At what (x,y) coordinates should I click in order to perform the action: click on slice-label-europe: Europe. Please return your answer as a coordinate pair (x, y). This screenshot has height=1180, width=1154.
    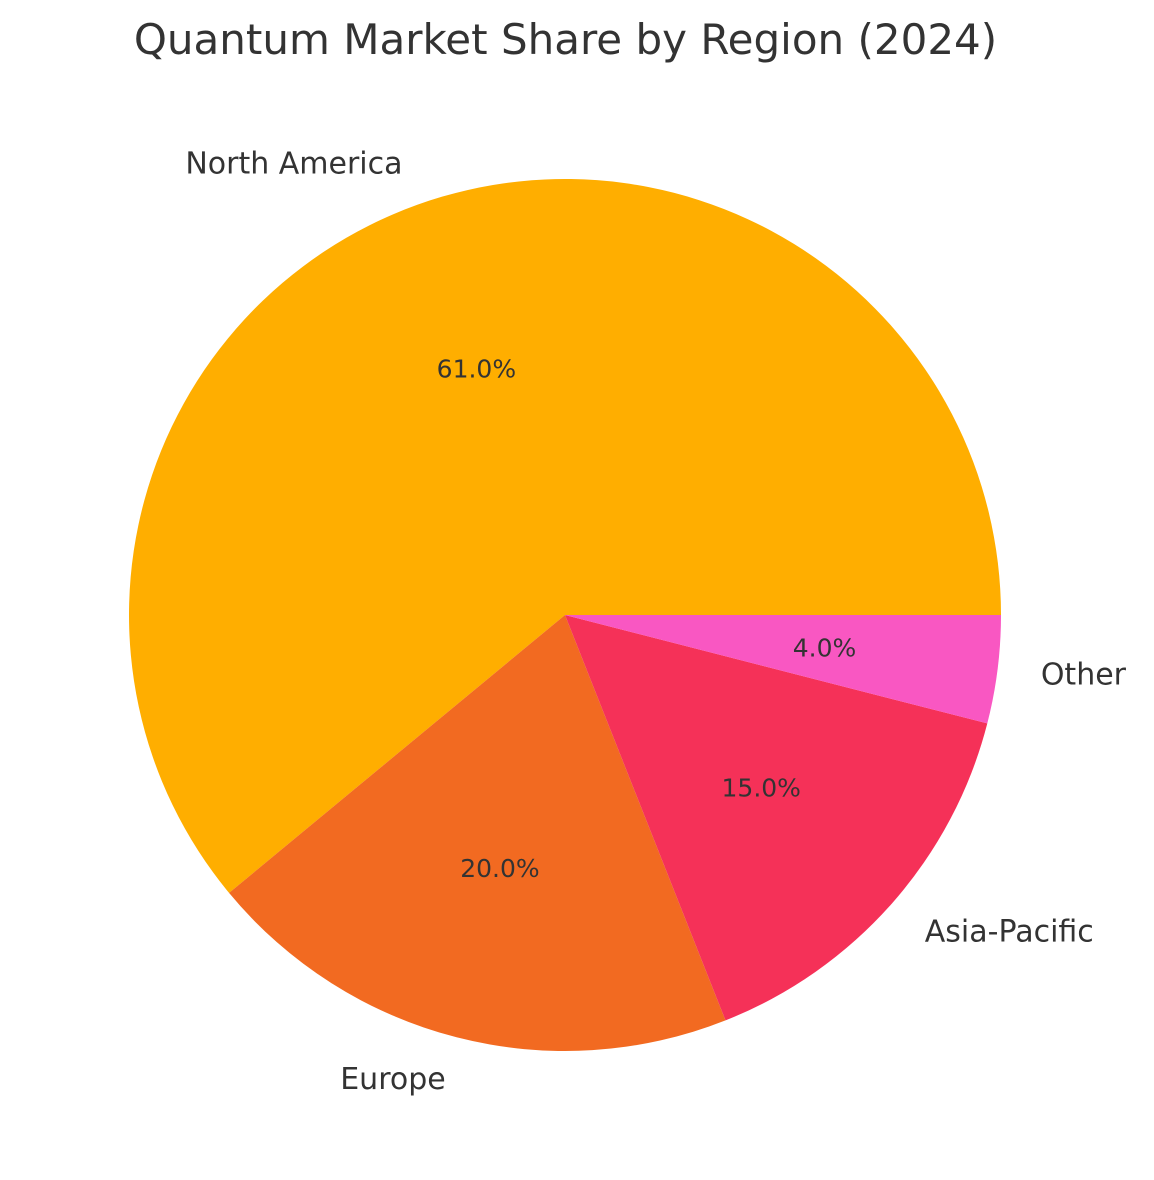
    Looking at the image, I should click on (393, 1079).